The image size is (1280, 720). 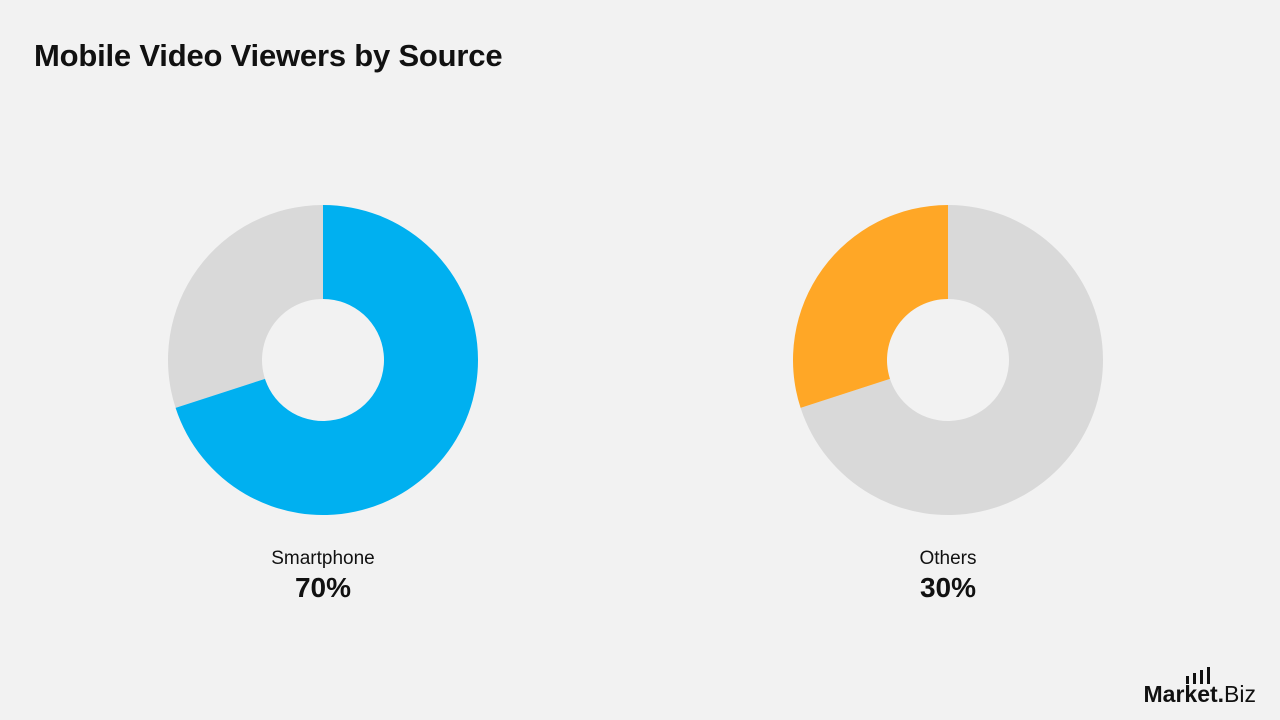 I want to click on smartphone-caption: Smartphone 70%, so click(x=323, y=577).